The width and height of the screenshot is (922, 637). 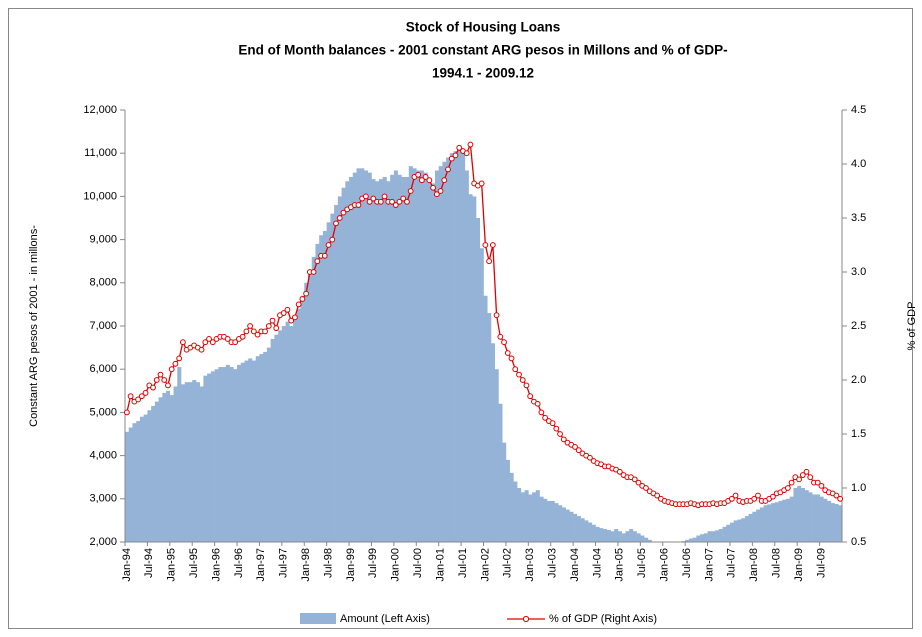 I want to click on y2-tick-label: 3.5, so click(x=858, y=218).